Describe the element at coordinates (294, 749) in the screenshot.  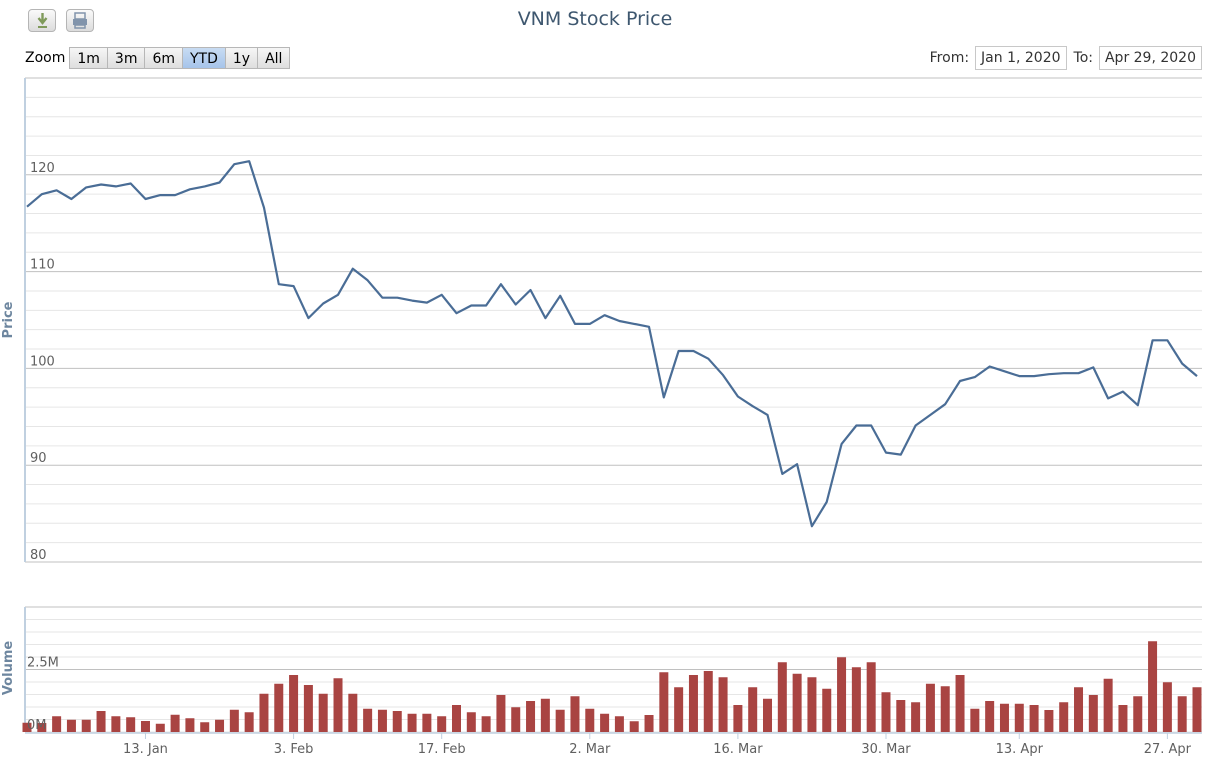
I see `x-tick-label: 3. Feb` at that location.